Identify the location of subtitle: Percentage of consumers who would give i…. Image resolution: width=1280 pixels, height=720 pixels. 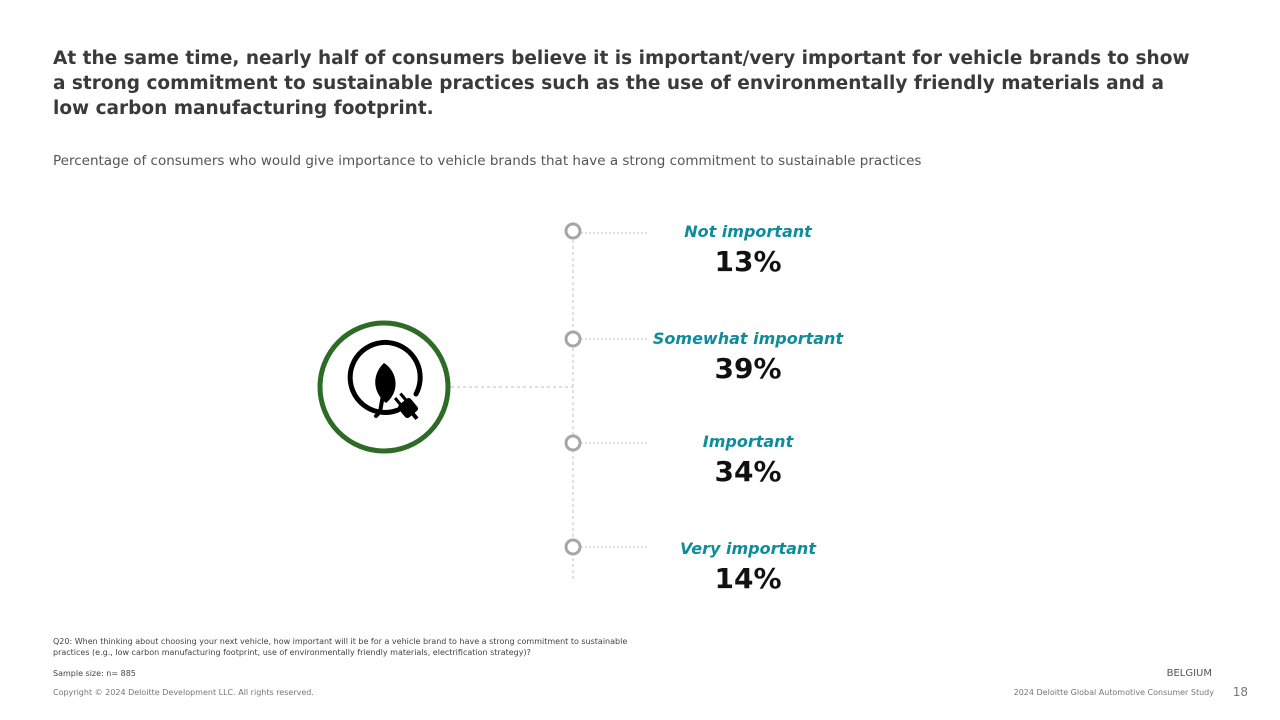
(487, 161).